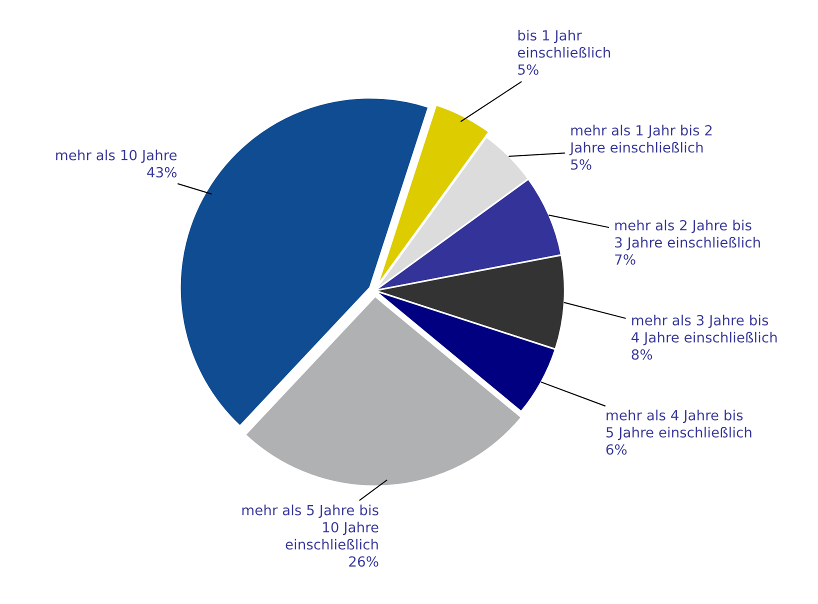 The image size is (818, 604). Describe the element at coordinates (642, 354) in the screenshot. I see `data-label: 8%` at that location.